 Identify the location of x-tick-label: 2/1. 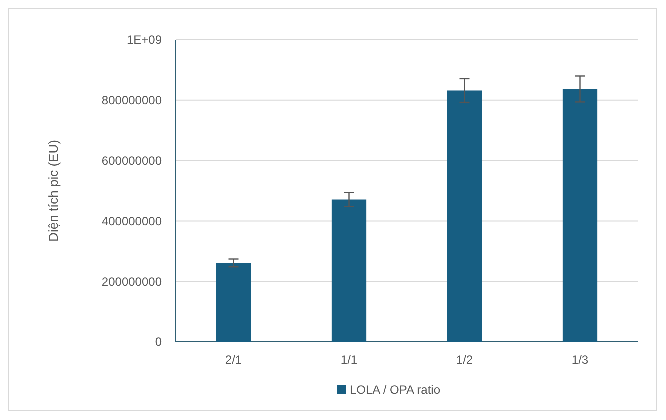
(233, 360).